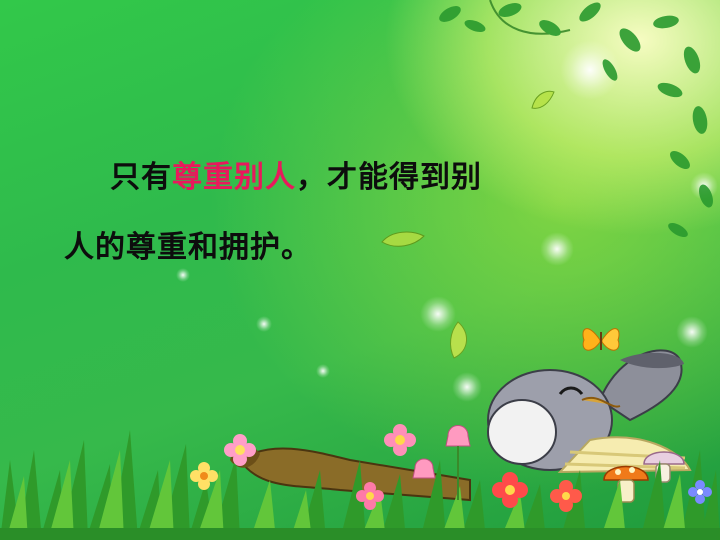 This screenshot has height=540, width=720. I want to click on text-line-1: 只有尊重别人，才能得到别, so click(296, 174).